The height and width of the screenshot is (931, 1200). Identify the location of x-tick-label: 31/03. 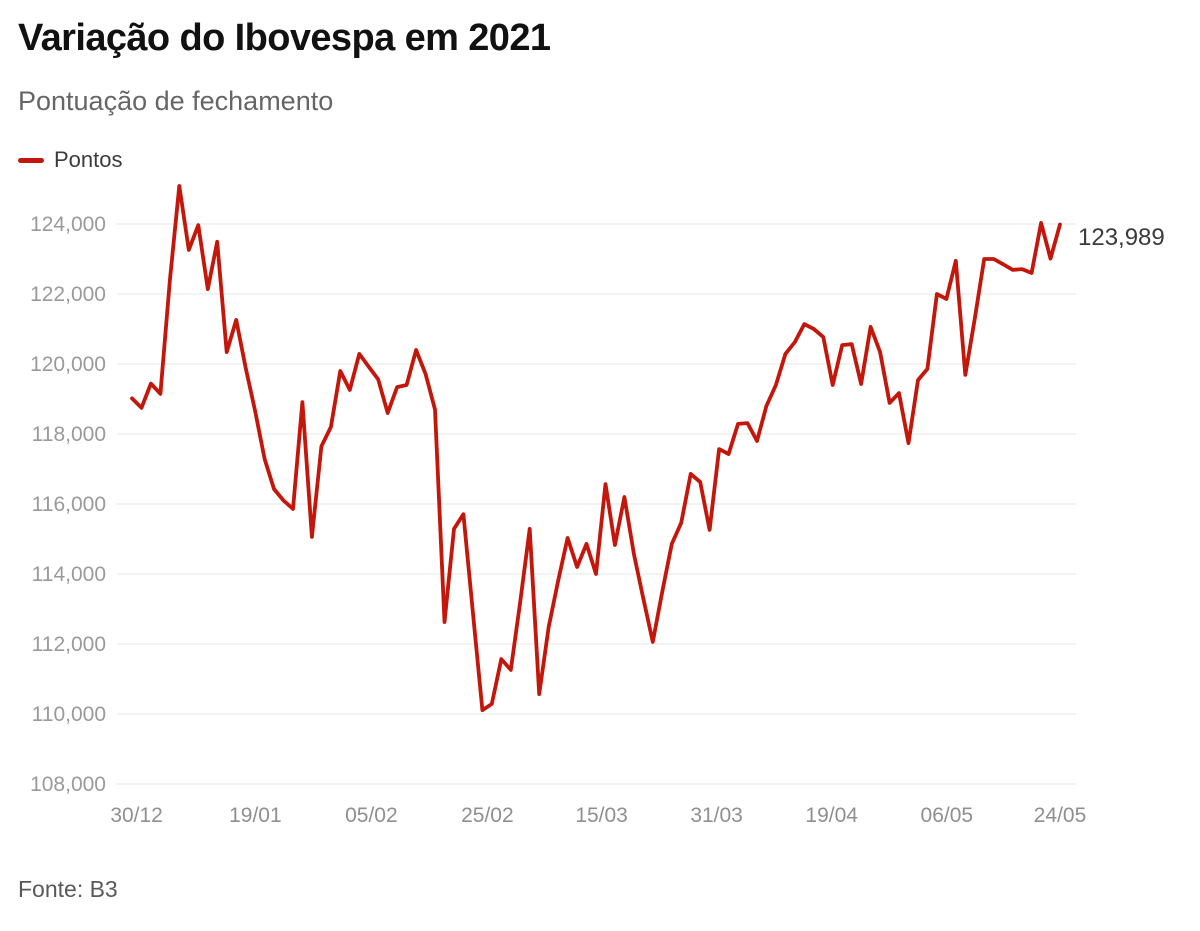
(716, 815).